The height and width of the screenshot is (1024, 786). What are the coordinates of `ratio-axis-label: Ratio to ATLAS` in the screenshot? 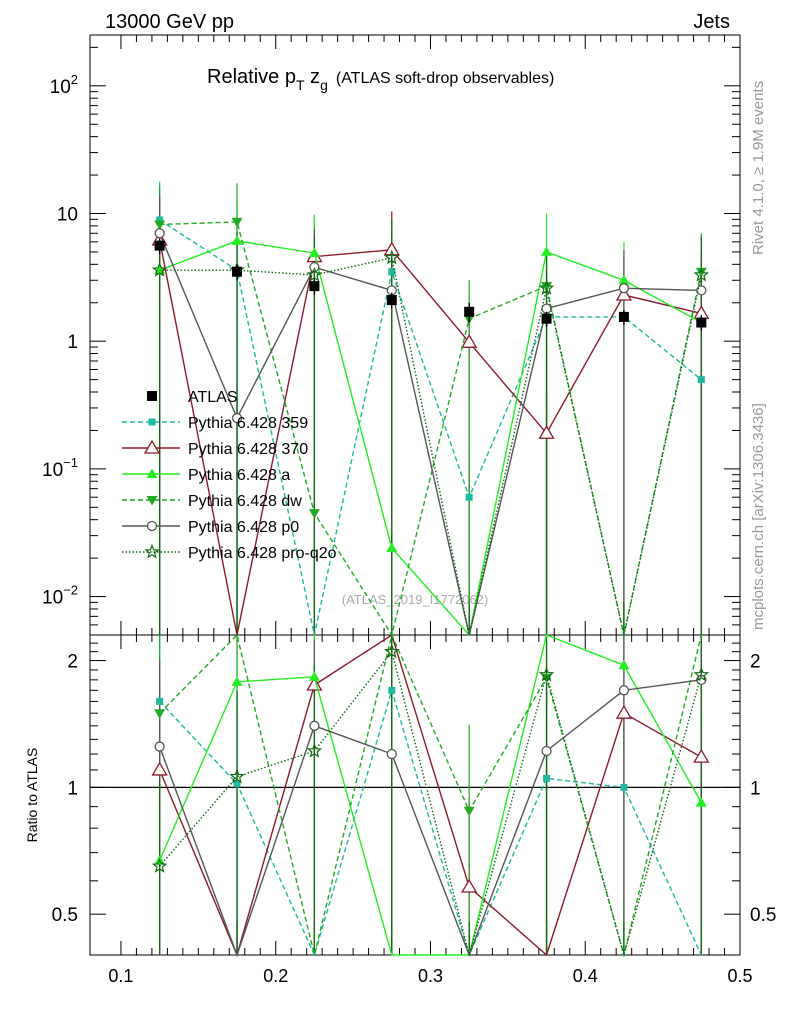 It's located at (32, 795).